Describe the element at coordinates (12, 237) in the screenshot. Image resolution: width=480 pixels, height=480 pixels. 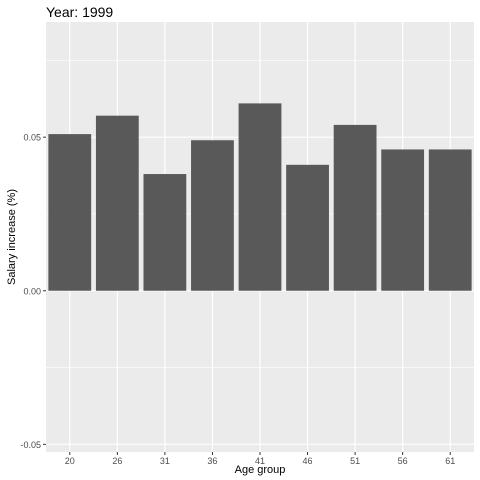
I see `y-axis-title: Salary increase (%)` at that location.